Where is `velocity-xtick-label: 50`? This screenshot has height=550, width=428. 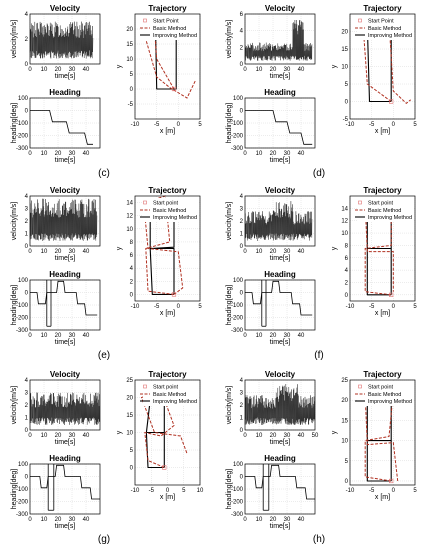
velocity-xtick-label: 50 is located at coordinates (315, 436).